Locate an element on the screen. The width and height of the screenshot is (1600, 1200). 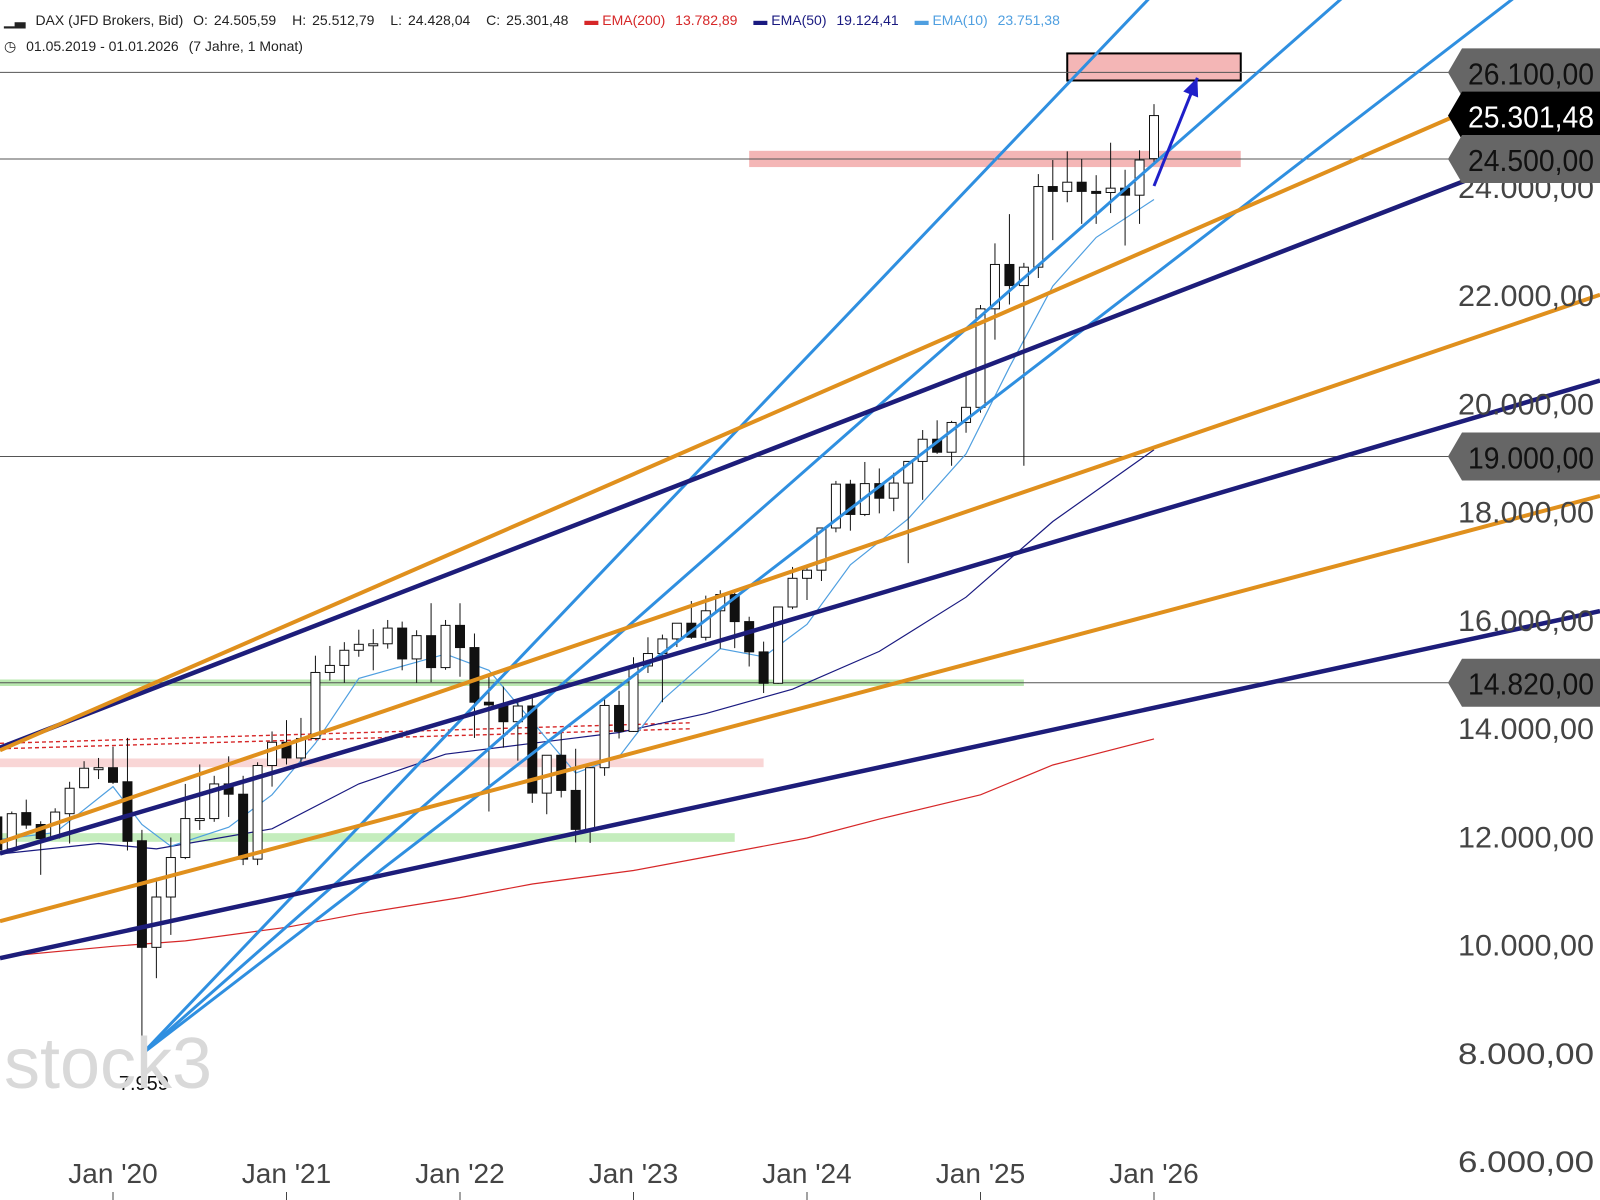
ohlc-high: H: 25.512,79 is located at coordinates (333, 20).